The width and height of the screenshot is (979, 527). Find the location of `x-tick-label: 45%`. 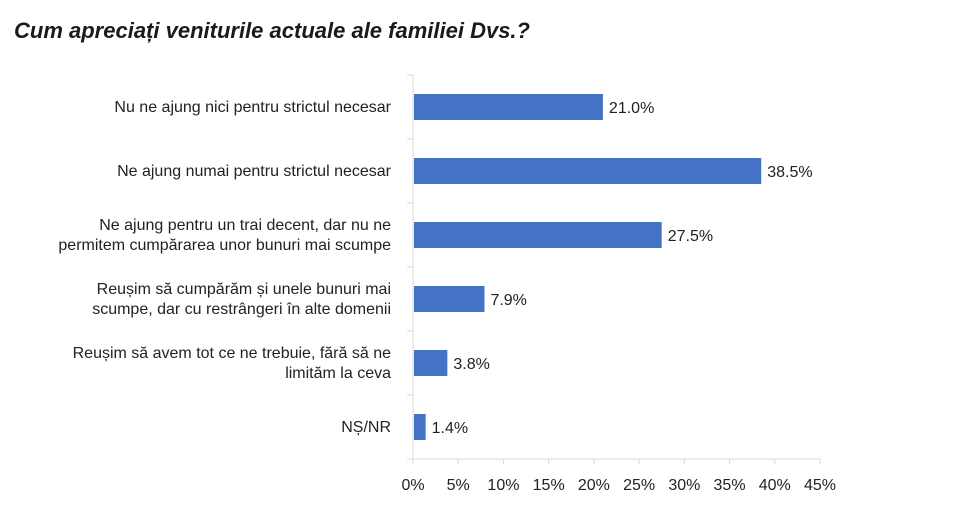

x-tick-label: 45% is located at coordinates (820, 485).